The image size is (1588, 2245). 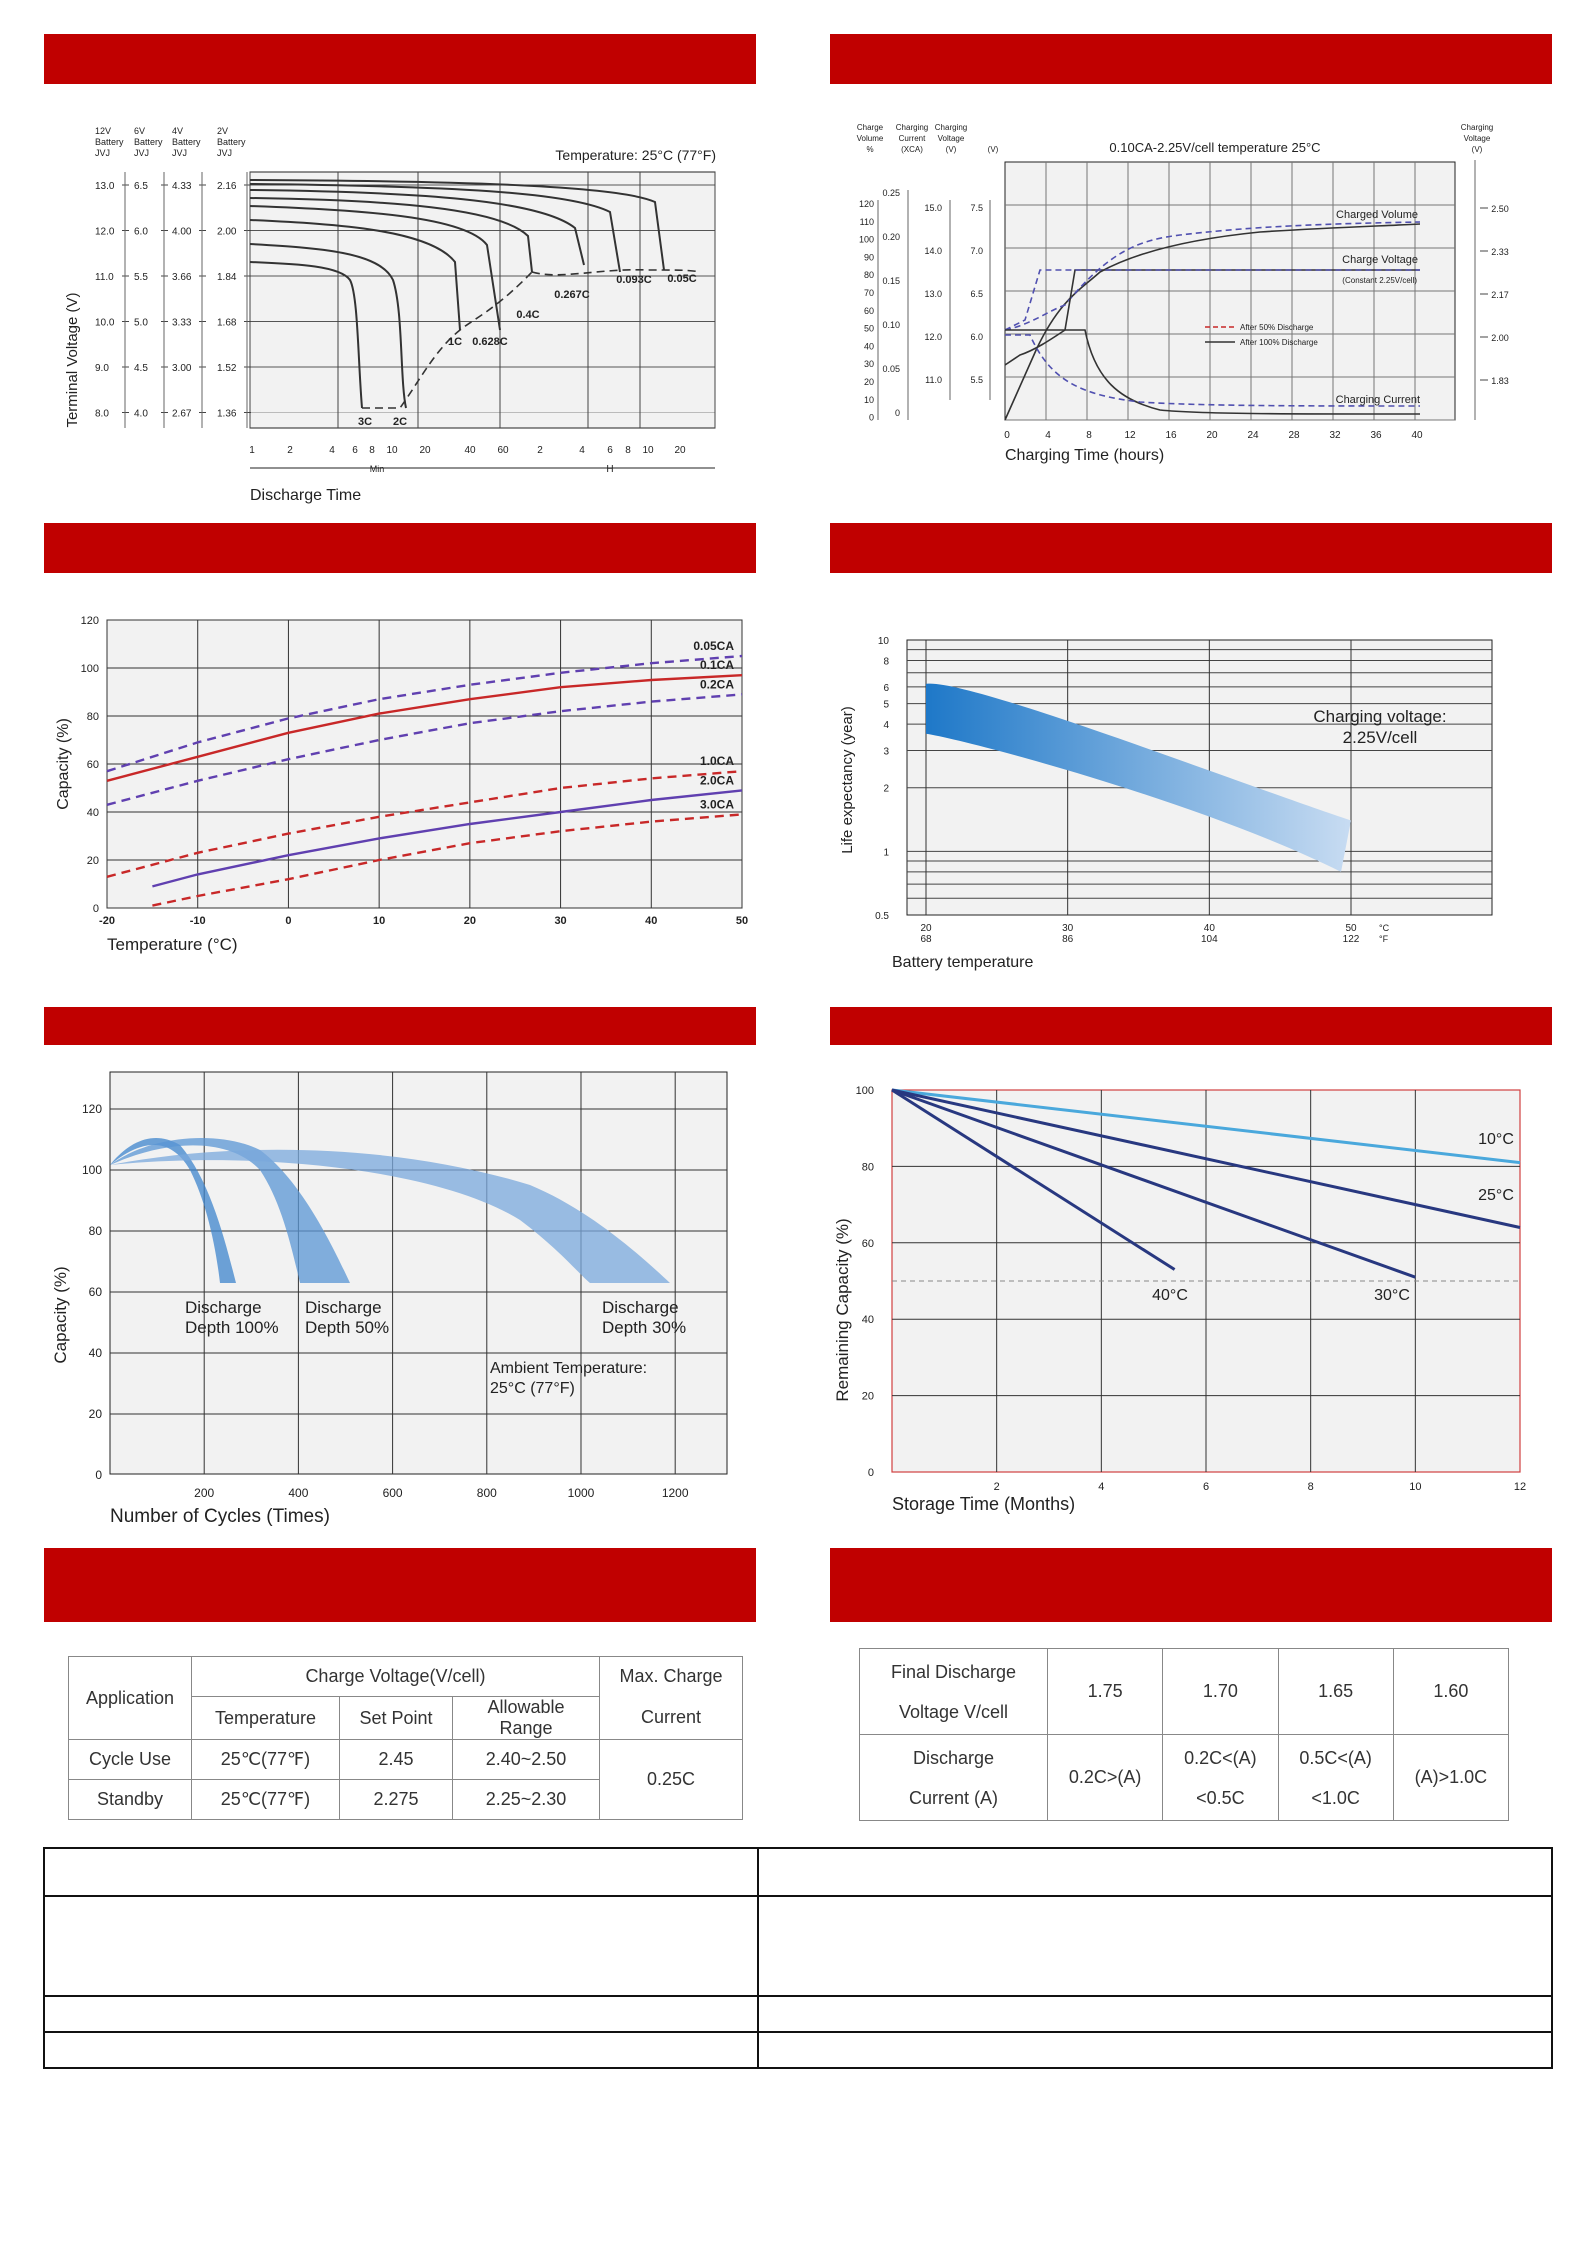 I want to click on section-bar-charging, so click(x=1191, y=59).